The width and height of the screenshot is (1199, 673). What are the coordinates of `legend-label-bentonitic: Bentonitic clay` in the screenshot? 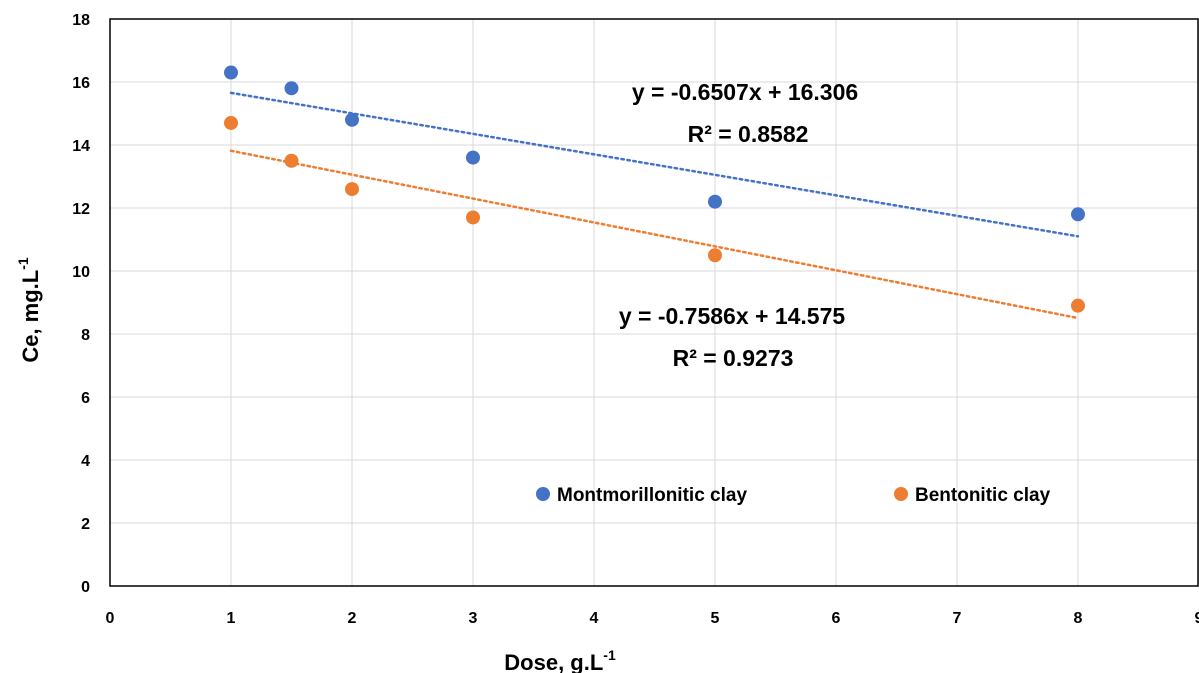 It's located at (983, 495).